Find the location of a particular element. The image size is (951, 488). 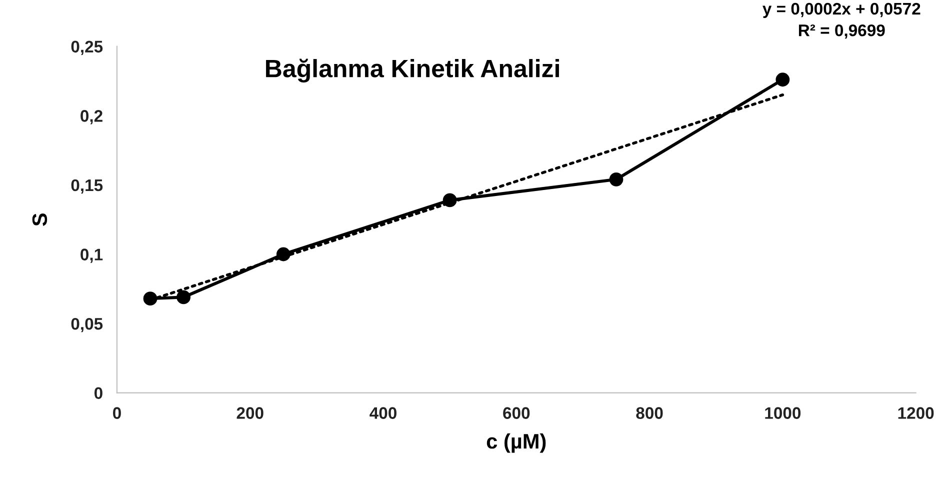

x-tick-label: 1000 is located at coordinates (783, 413).